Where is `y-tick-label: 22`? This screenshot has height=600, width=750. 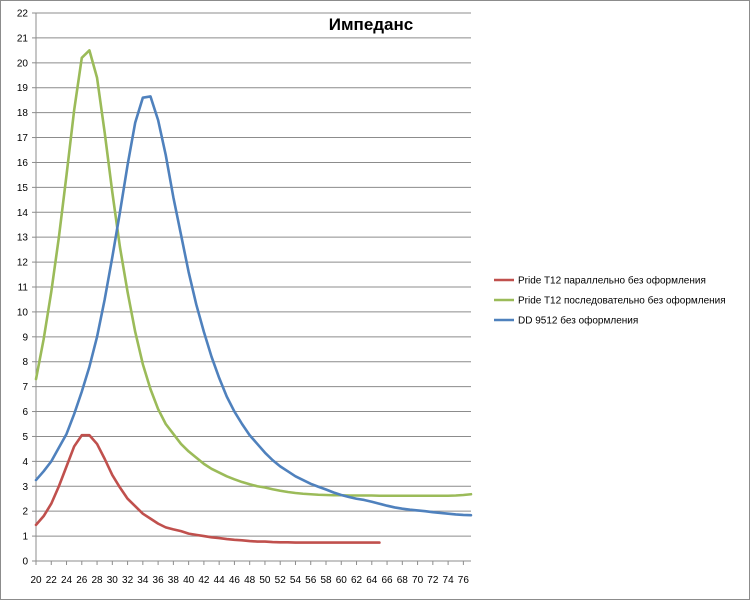 y-tick-label: 22 is located at coordinates (23, 14).